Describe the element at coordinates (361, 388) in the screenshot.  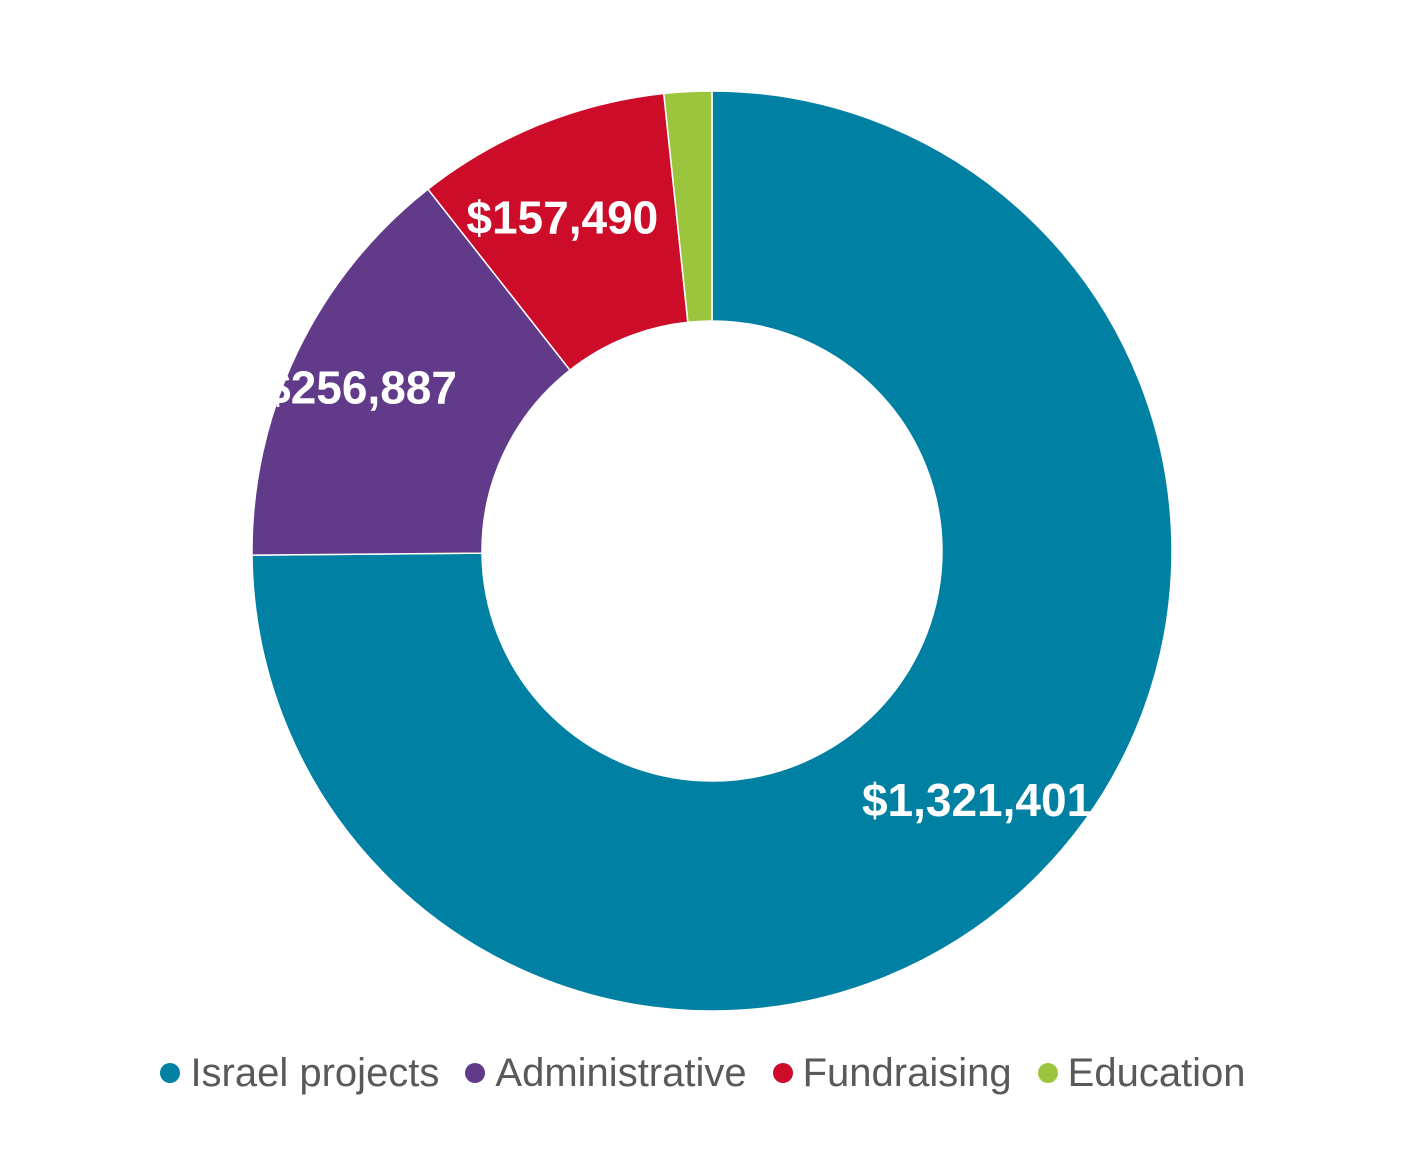
I see `data-label-administrative: $256,887` at that location.